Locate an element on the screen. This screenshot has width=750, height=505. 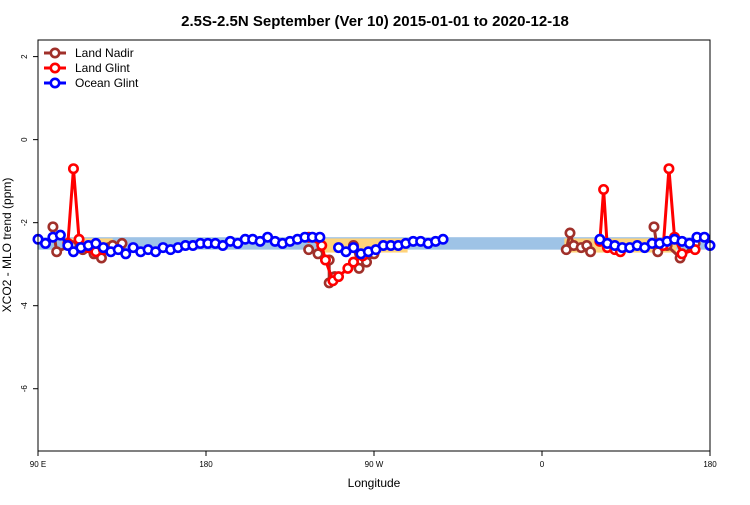
y-tick-label: -6 is located at coordinates (24, 389).